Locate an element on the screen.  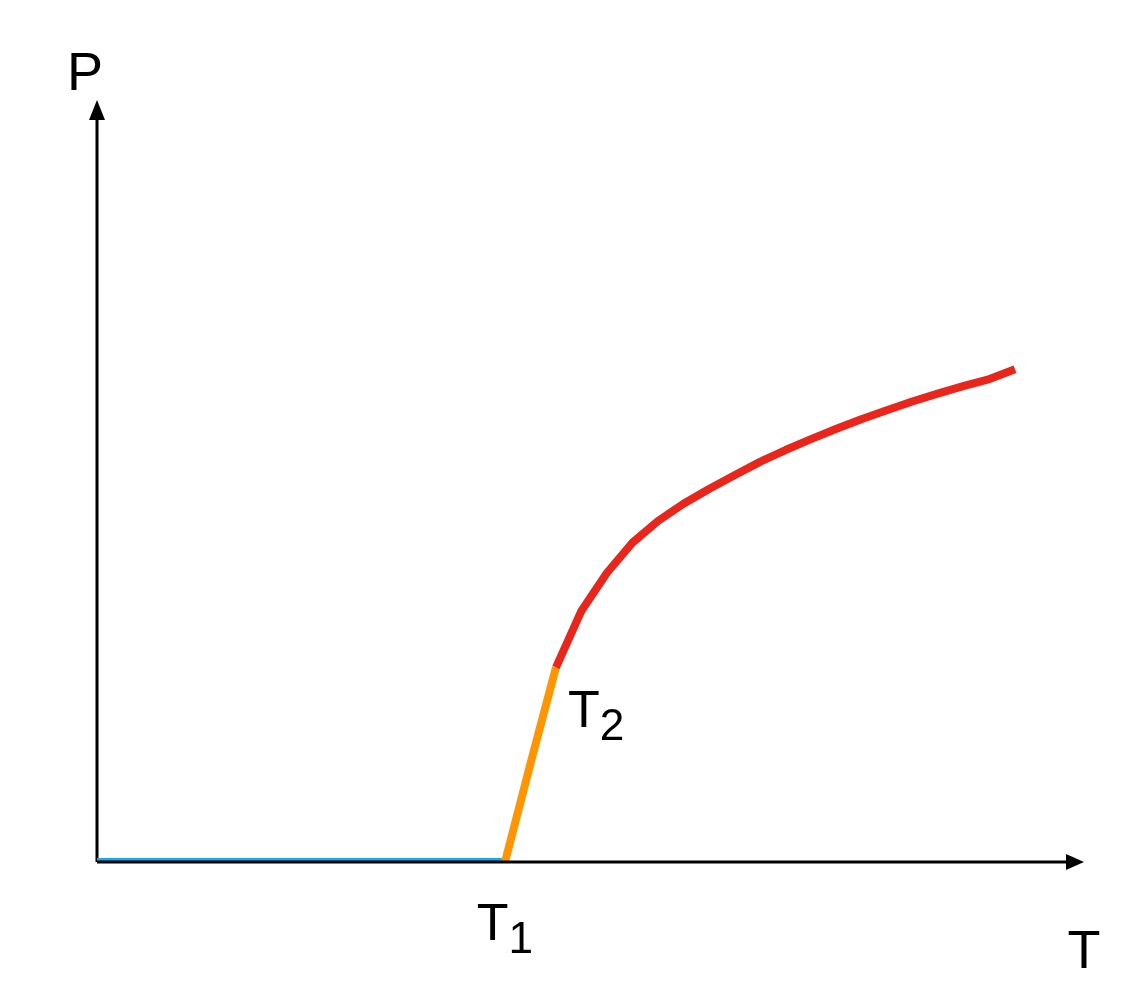
text: T$_{1}$ is located at coordinates (505, 928).